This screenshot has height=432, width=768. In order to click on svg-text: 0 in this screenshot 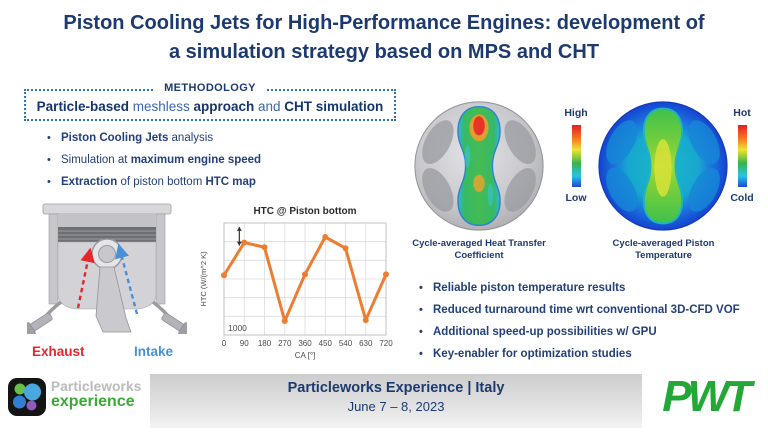, I will do `click(224, 343)`.